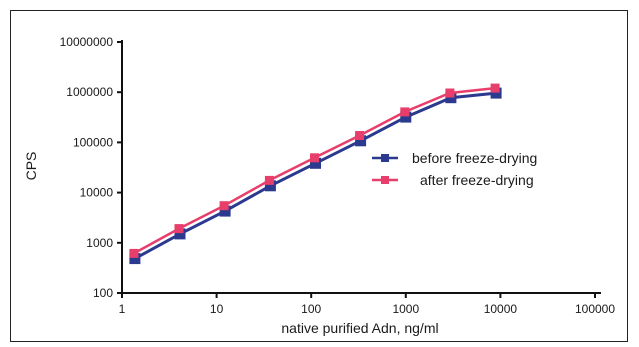 Image resolution: width=639 pixels, height=347 pixels. Describe the element at coordinates (477, 180) in the screenshot. I see `legend-label: after freeze-drying` at that location.